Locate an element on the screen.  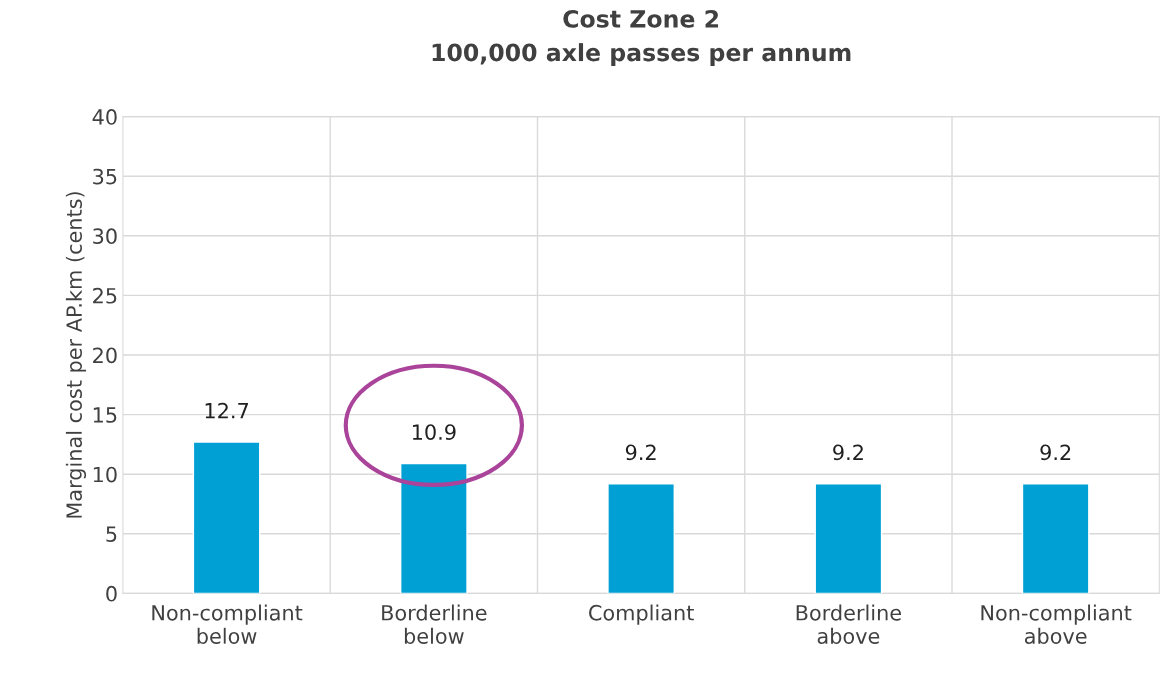
y-tick-label: 0 is located at coordinates (111, 593).